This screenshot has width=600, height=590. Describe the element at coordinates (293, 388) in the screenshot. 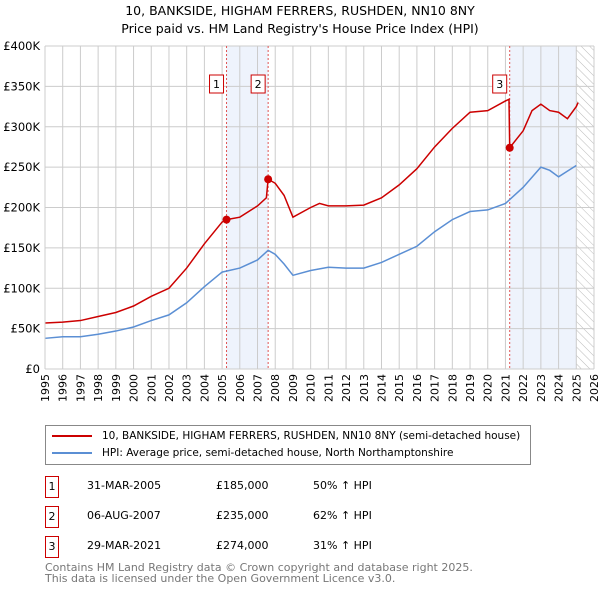

I see `x-tick-label: 2009` at that location.